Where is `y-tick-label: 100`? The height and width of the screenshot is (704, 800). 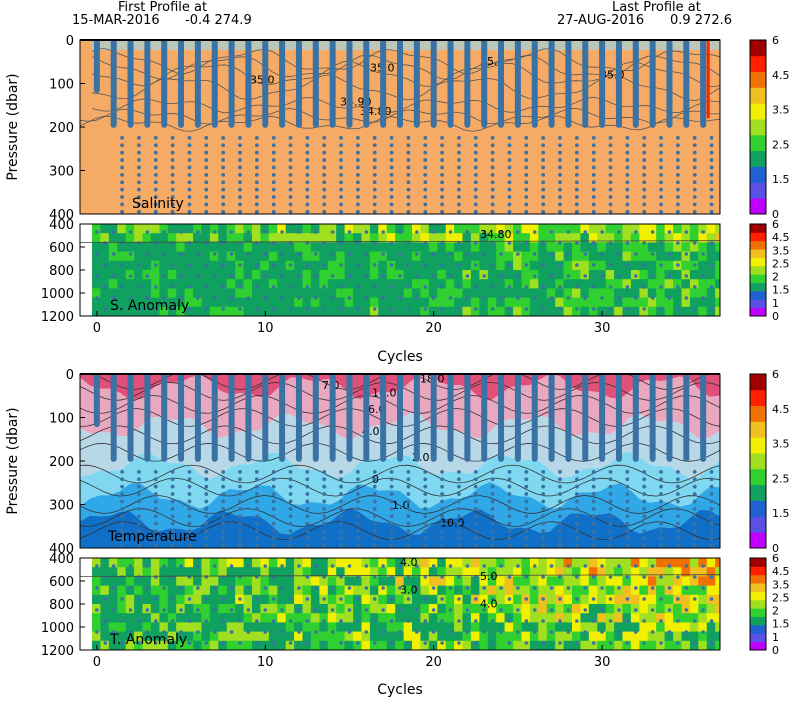
y-tick-label: 100 is located at coordinates (61, 419).